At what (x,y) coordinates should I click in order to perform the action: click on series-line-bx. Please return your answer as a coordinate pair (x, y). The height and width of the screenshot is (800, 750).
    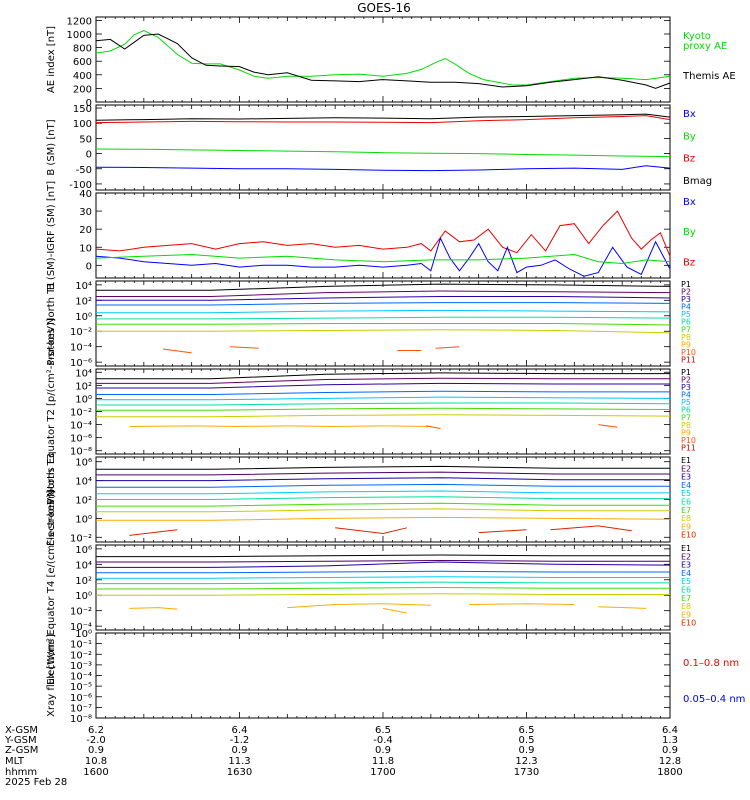
    Looking at the image, I should click on (383, 256).